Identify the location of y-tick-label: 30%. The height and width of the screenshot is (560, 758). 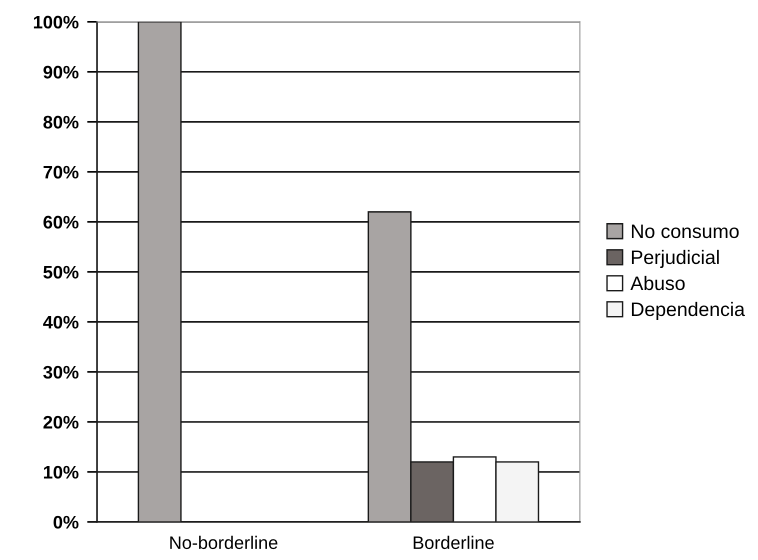
(60, 372).